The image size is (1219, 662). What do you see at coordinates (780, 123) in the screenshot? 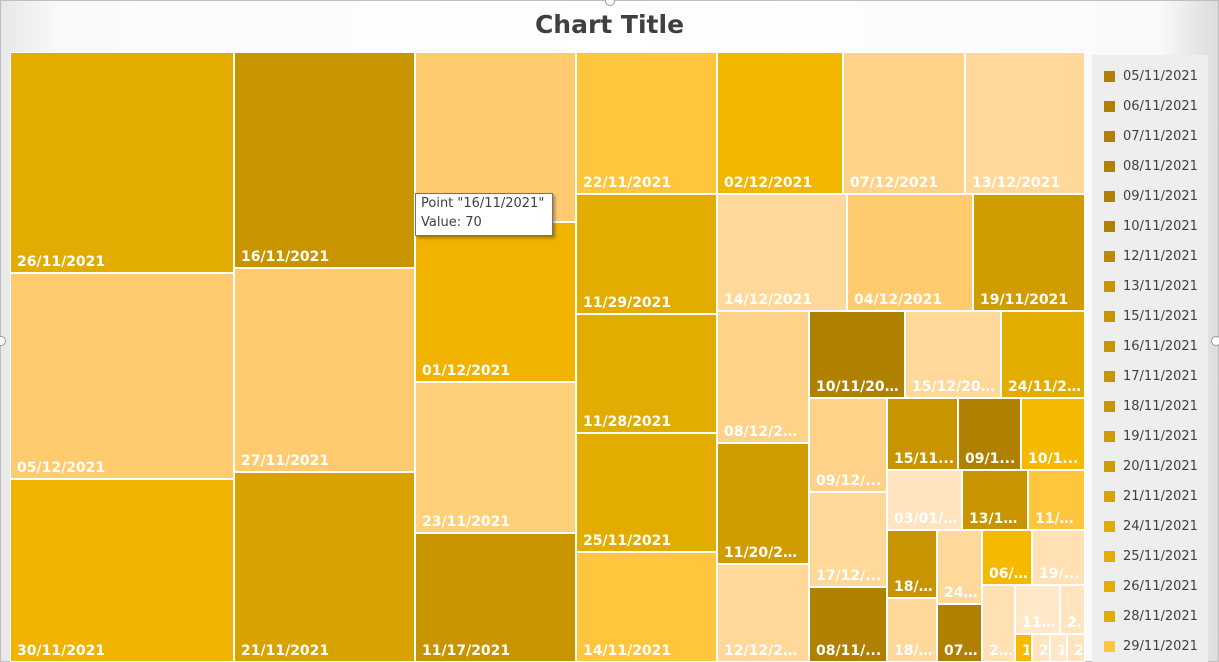
I see `treemap-tile: 02/12/2021` at bounding box center [780, 123].